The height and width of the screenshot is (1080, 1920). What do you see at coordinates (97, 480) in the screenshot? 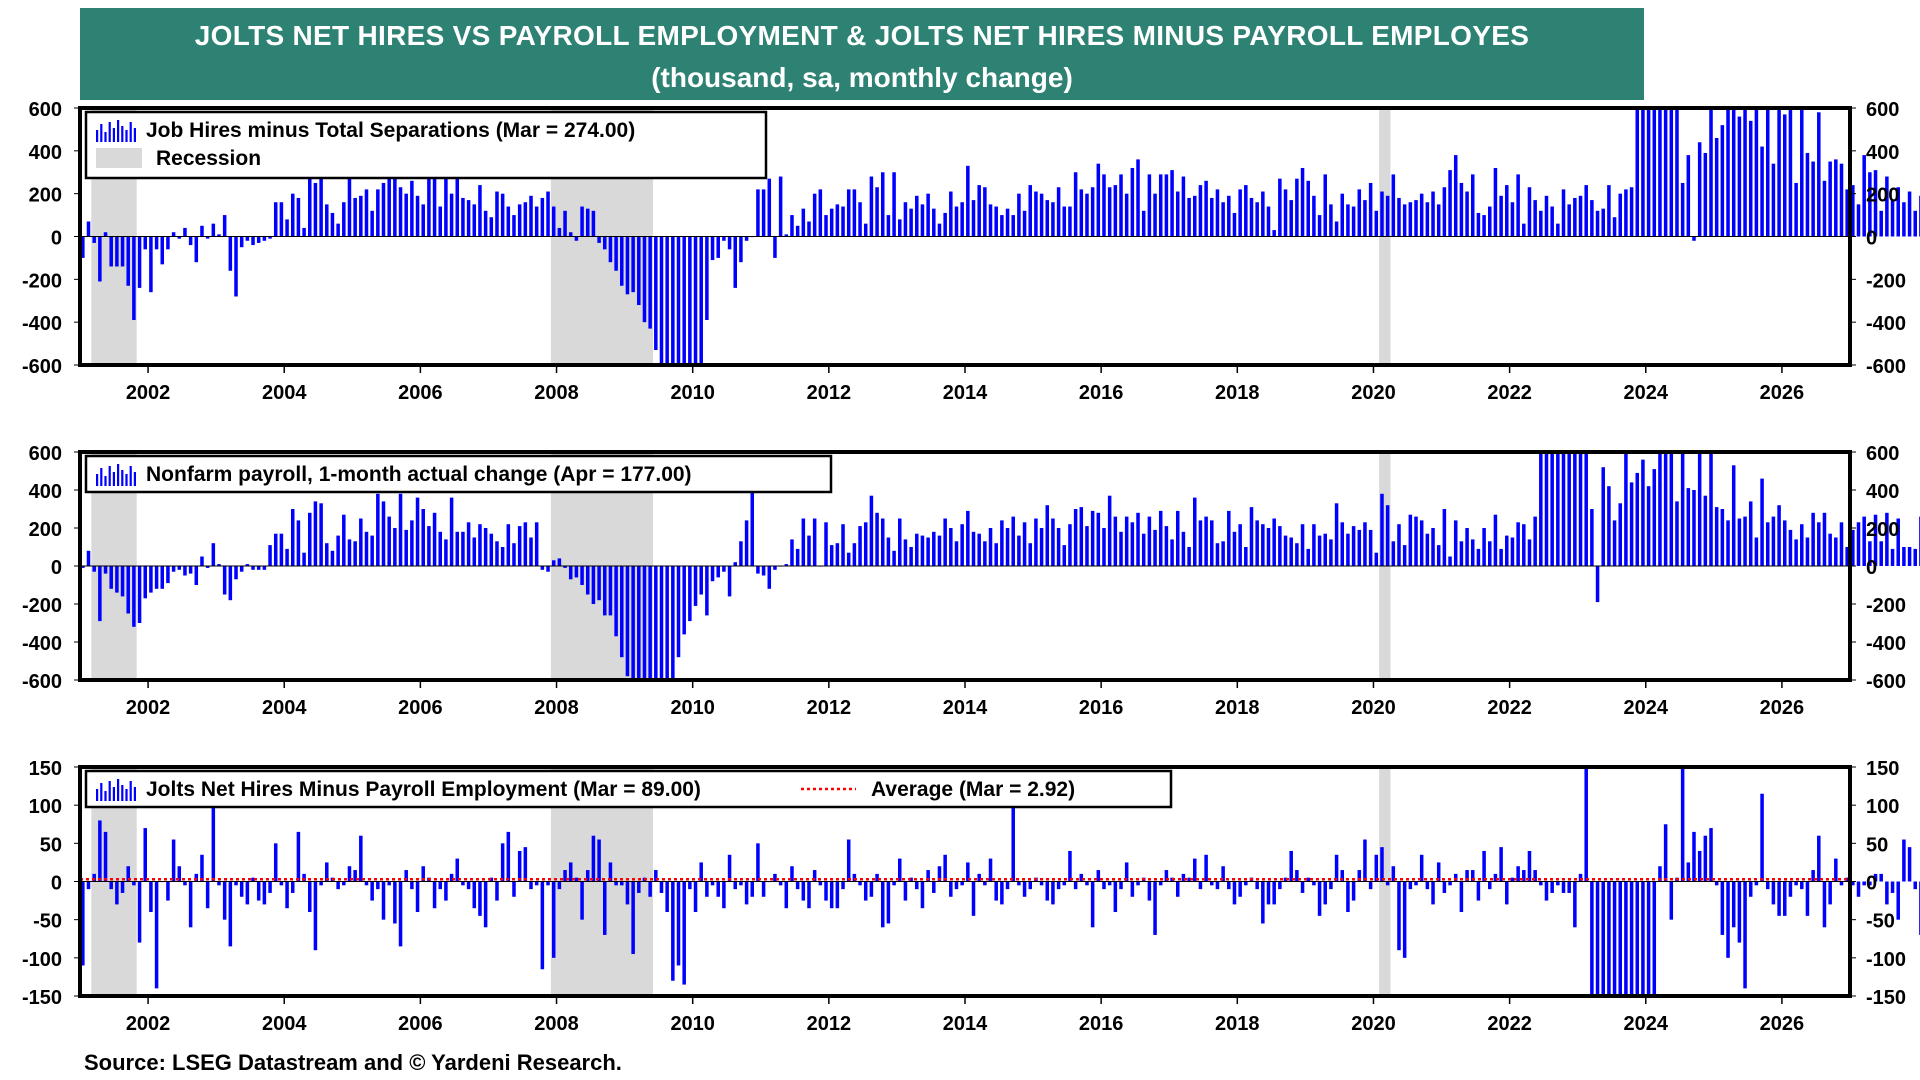
I see `legend-bar-swatch` at bounding box center [97, 480].